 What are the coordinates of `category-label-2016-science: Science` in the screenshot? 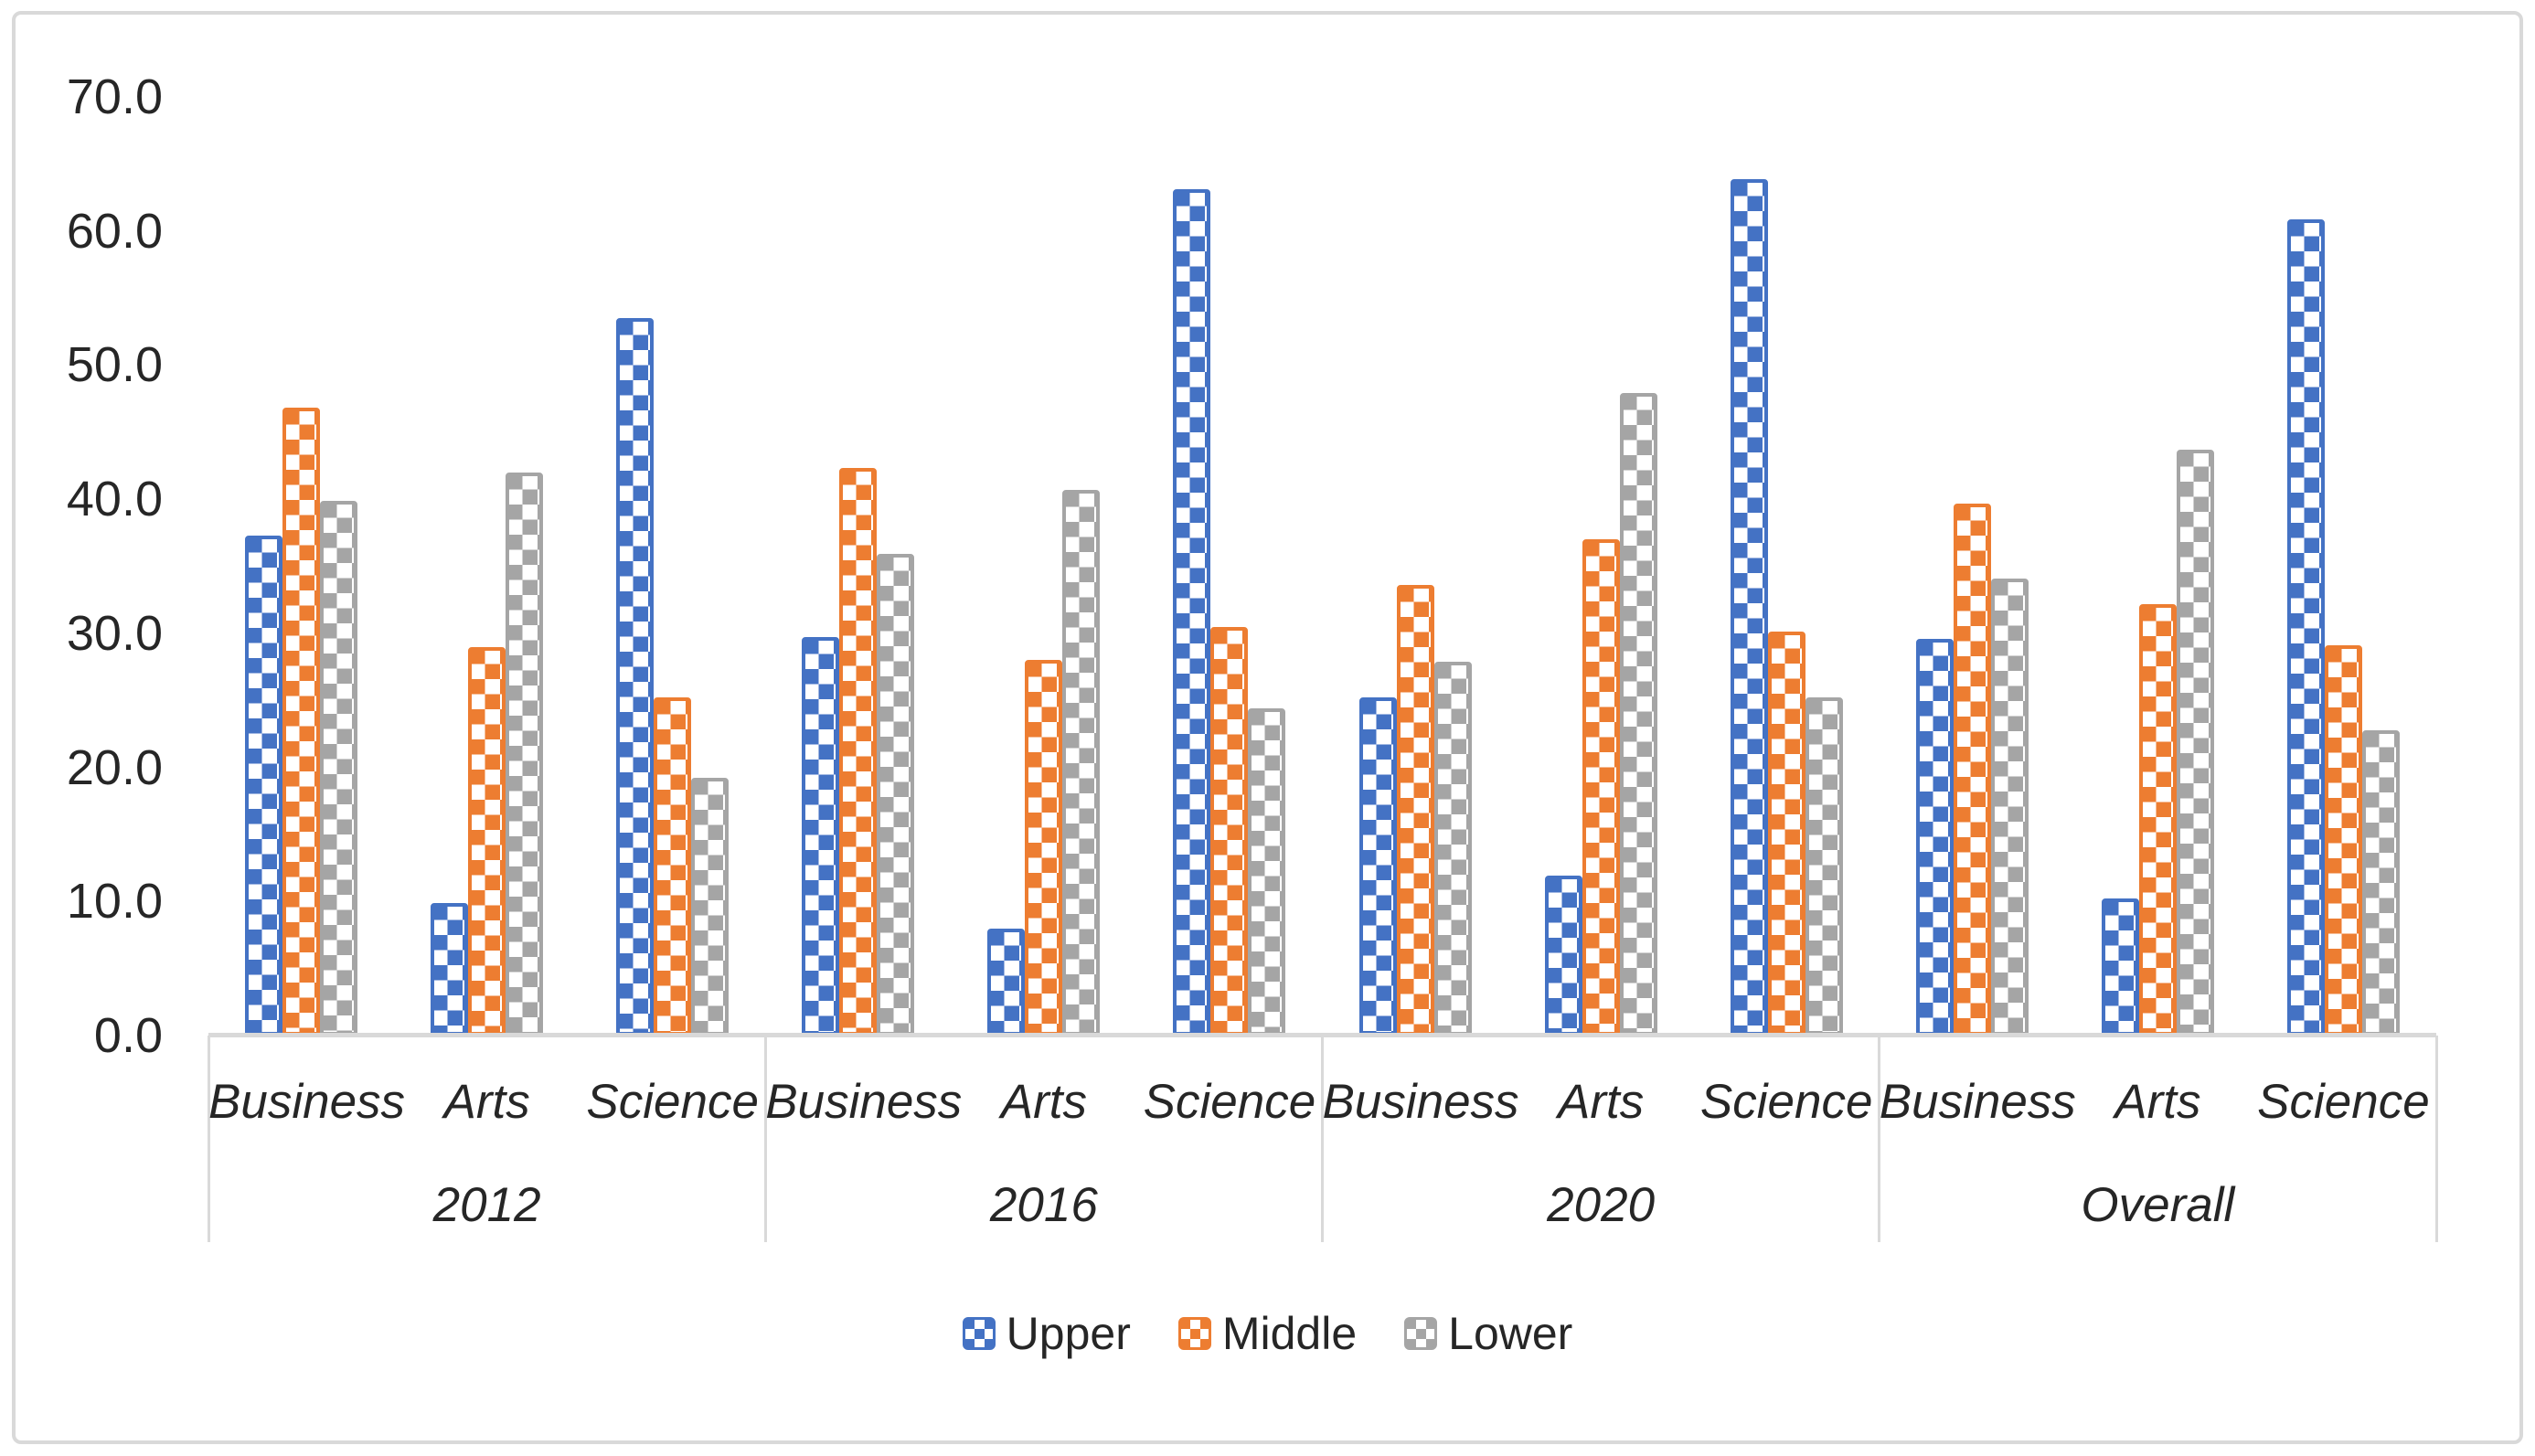 It's located at (1229, 1102).